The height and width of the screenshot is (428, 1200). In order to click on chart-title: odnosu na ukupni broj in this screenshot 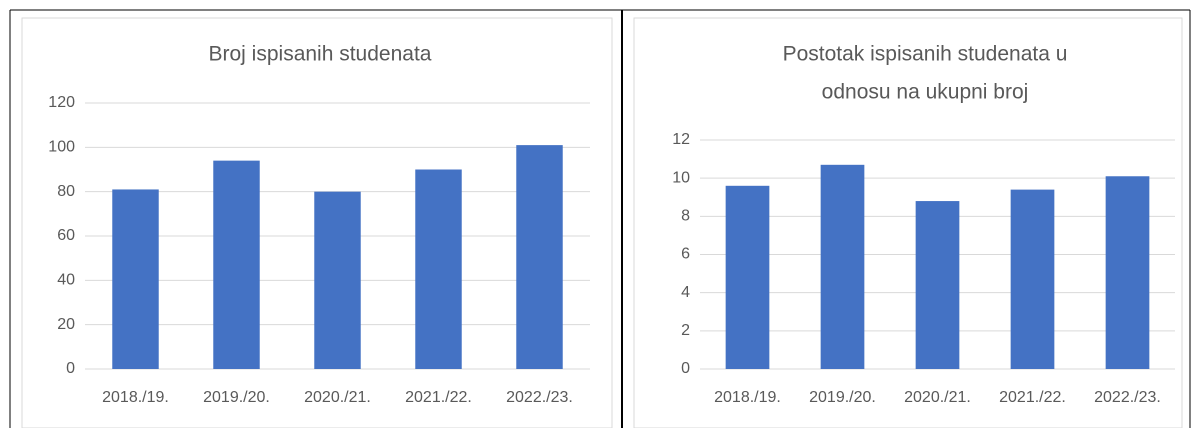, I will do `click(925, 92)`.